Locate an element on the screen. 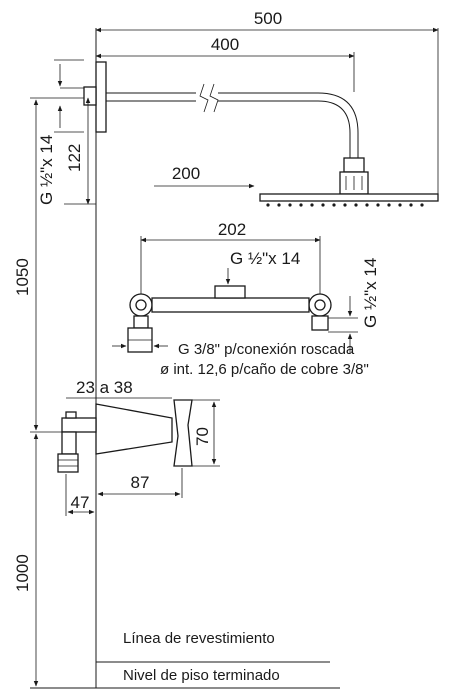  nozzle-row is located at coordinates (345, 205).